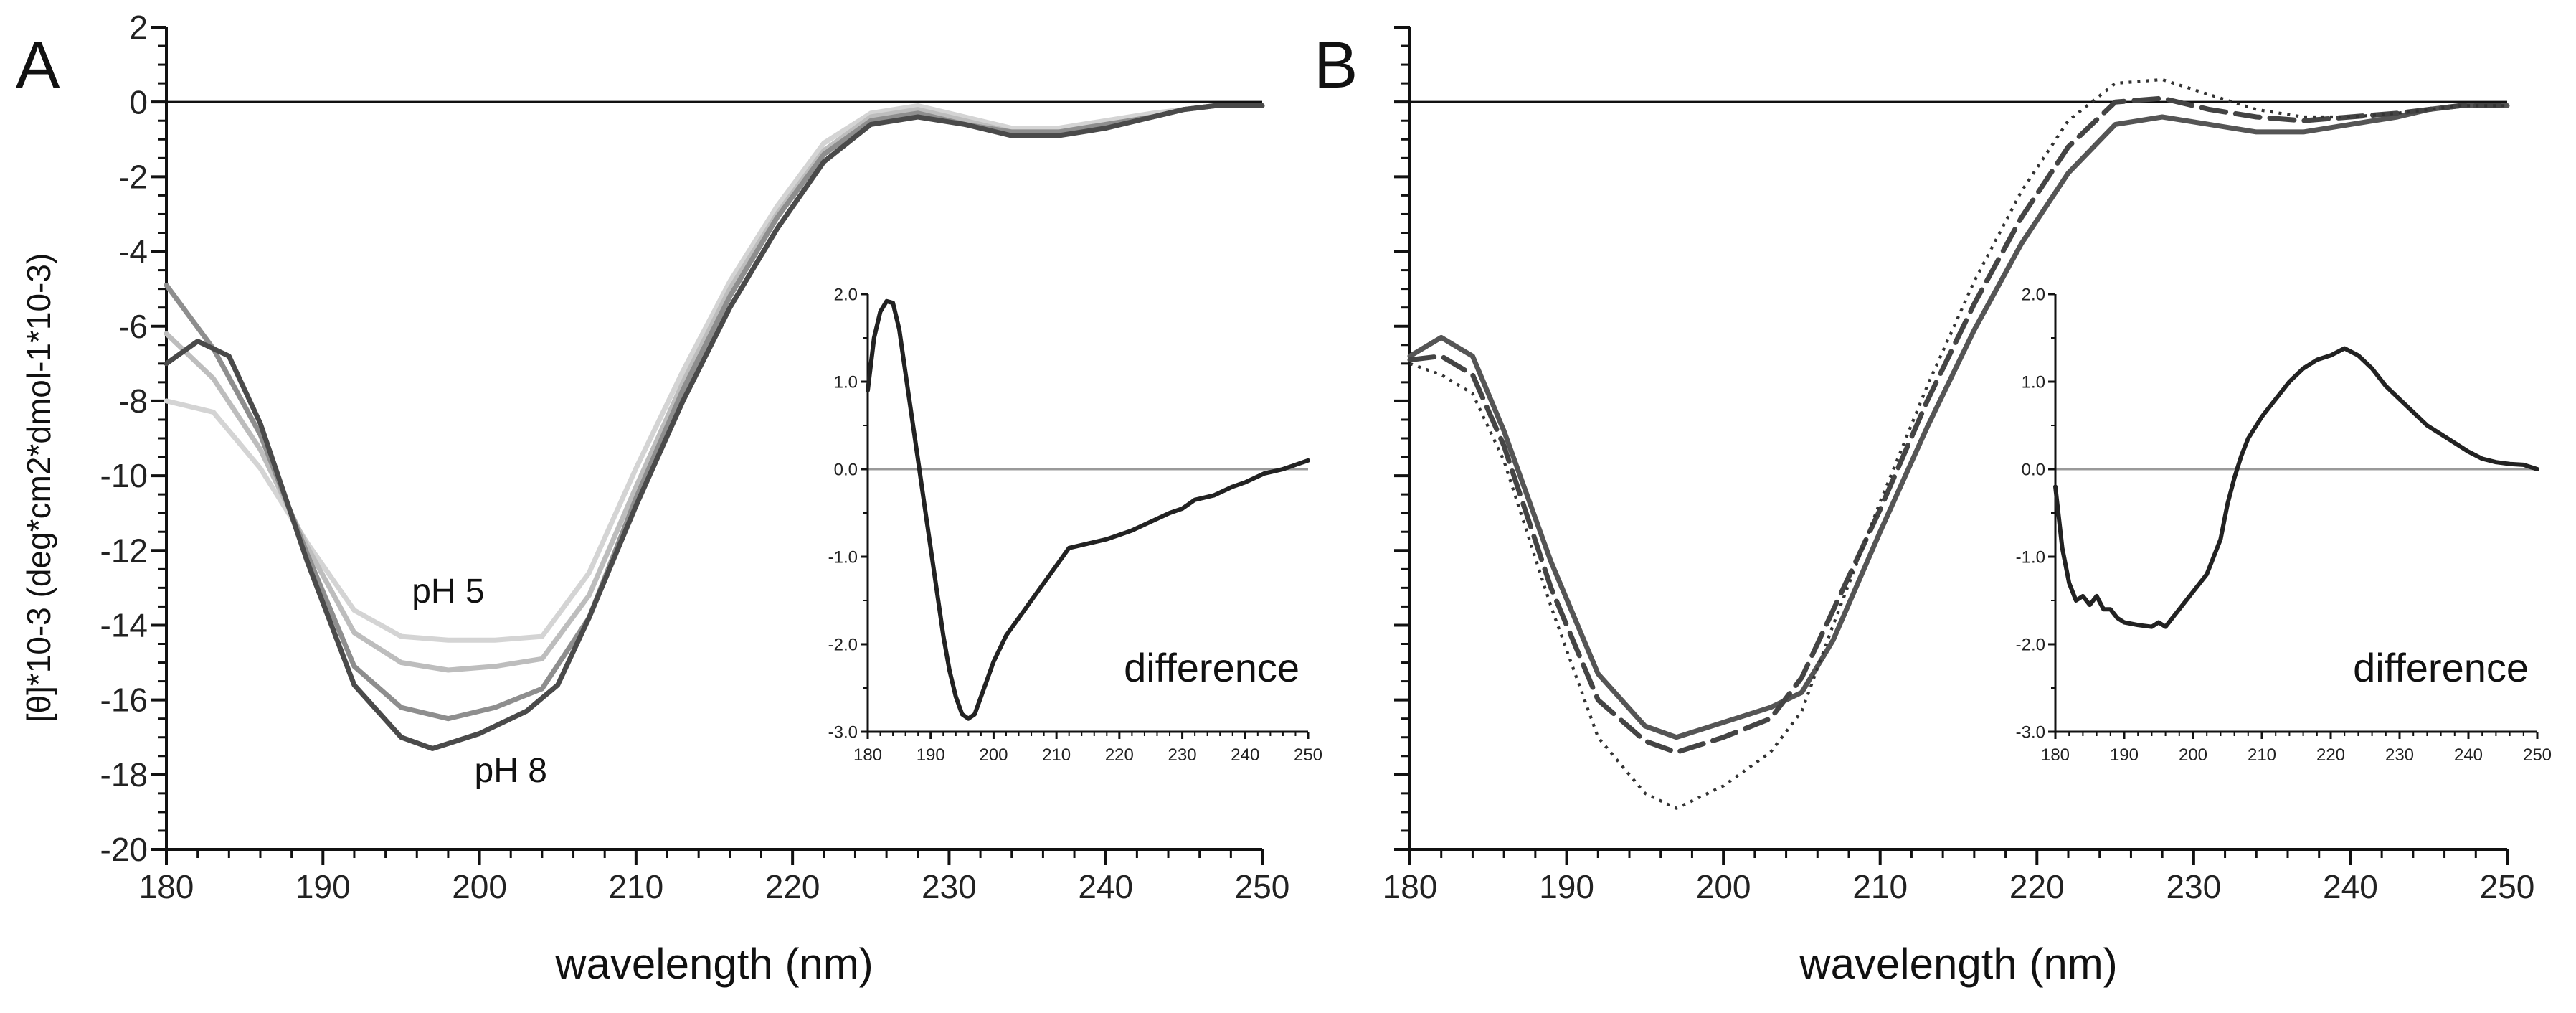  I want to click on panel-b-x-tick-label: 200, so click(1723, 887).